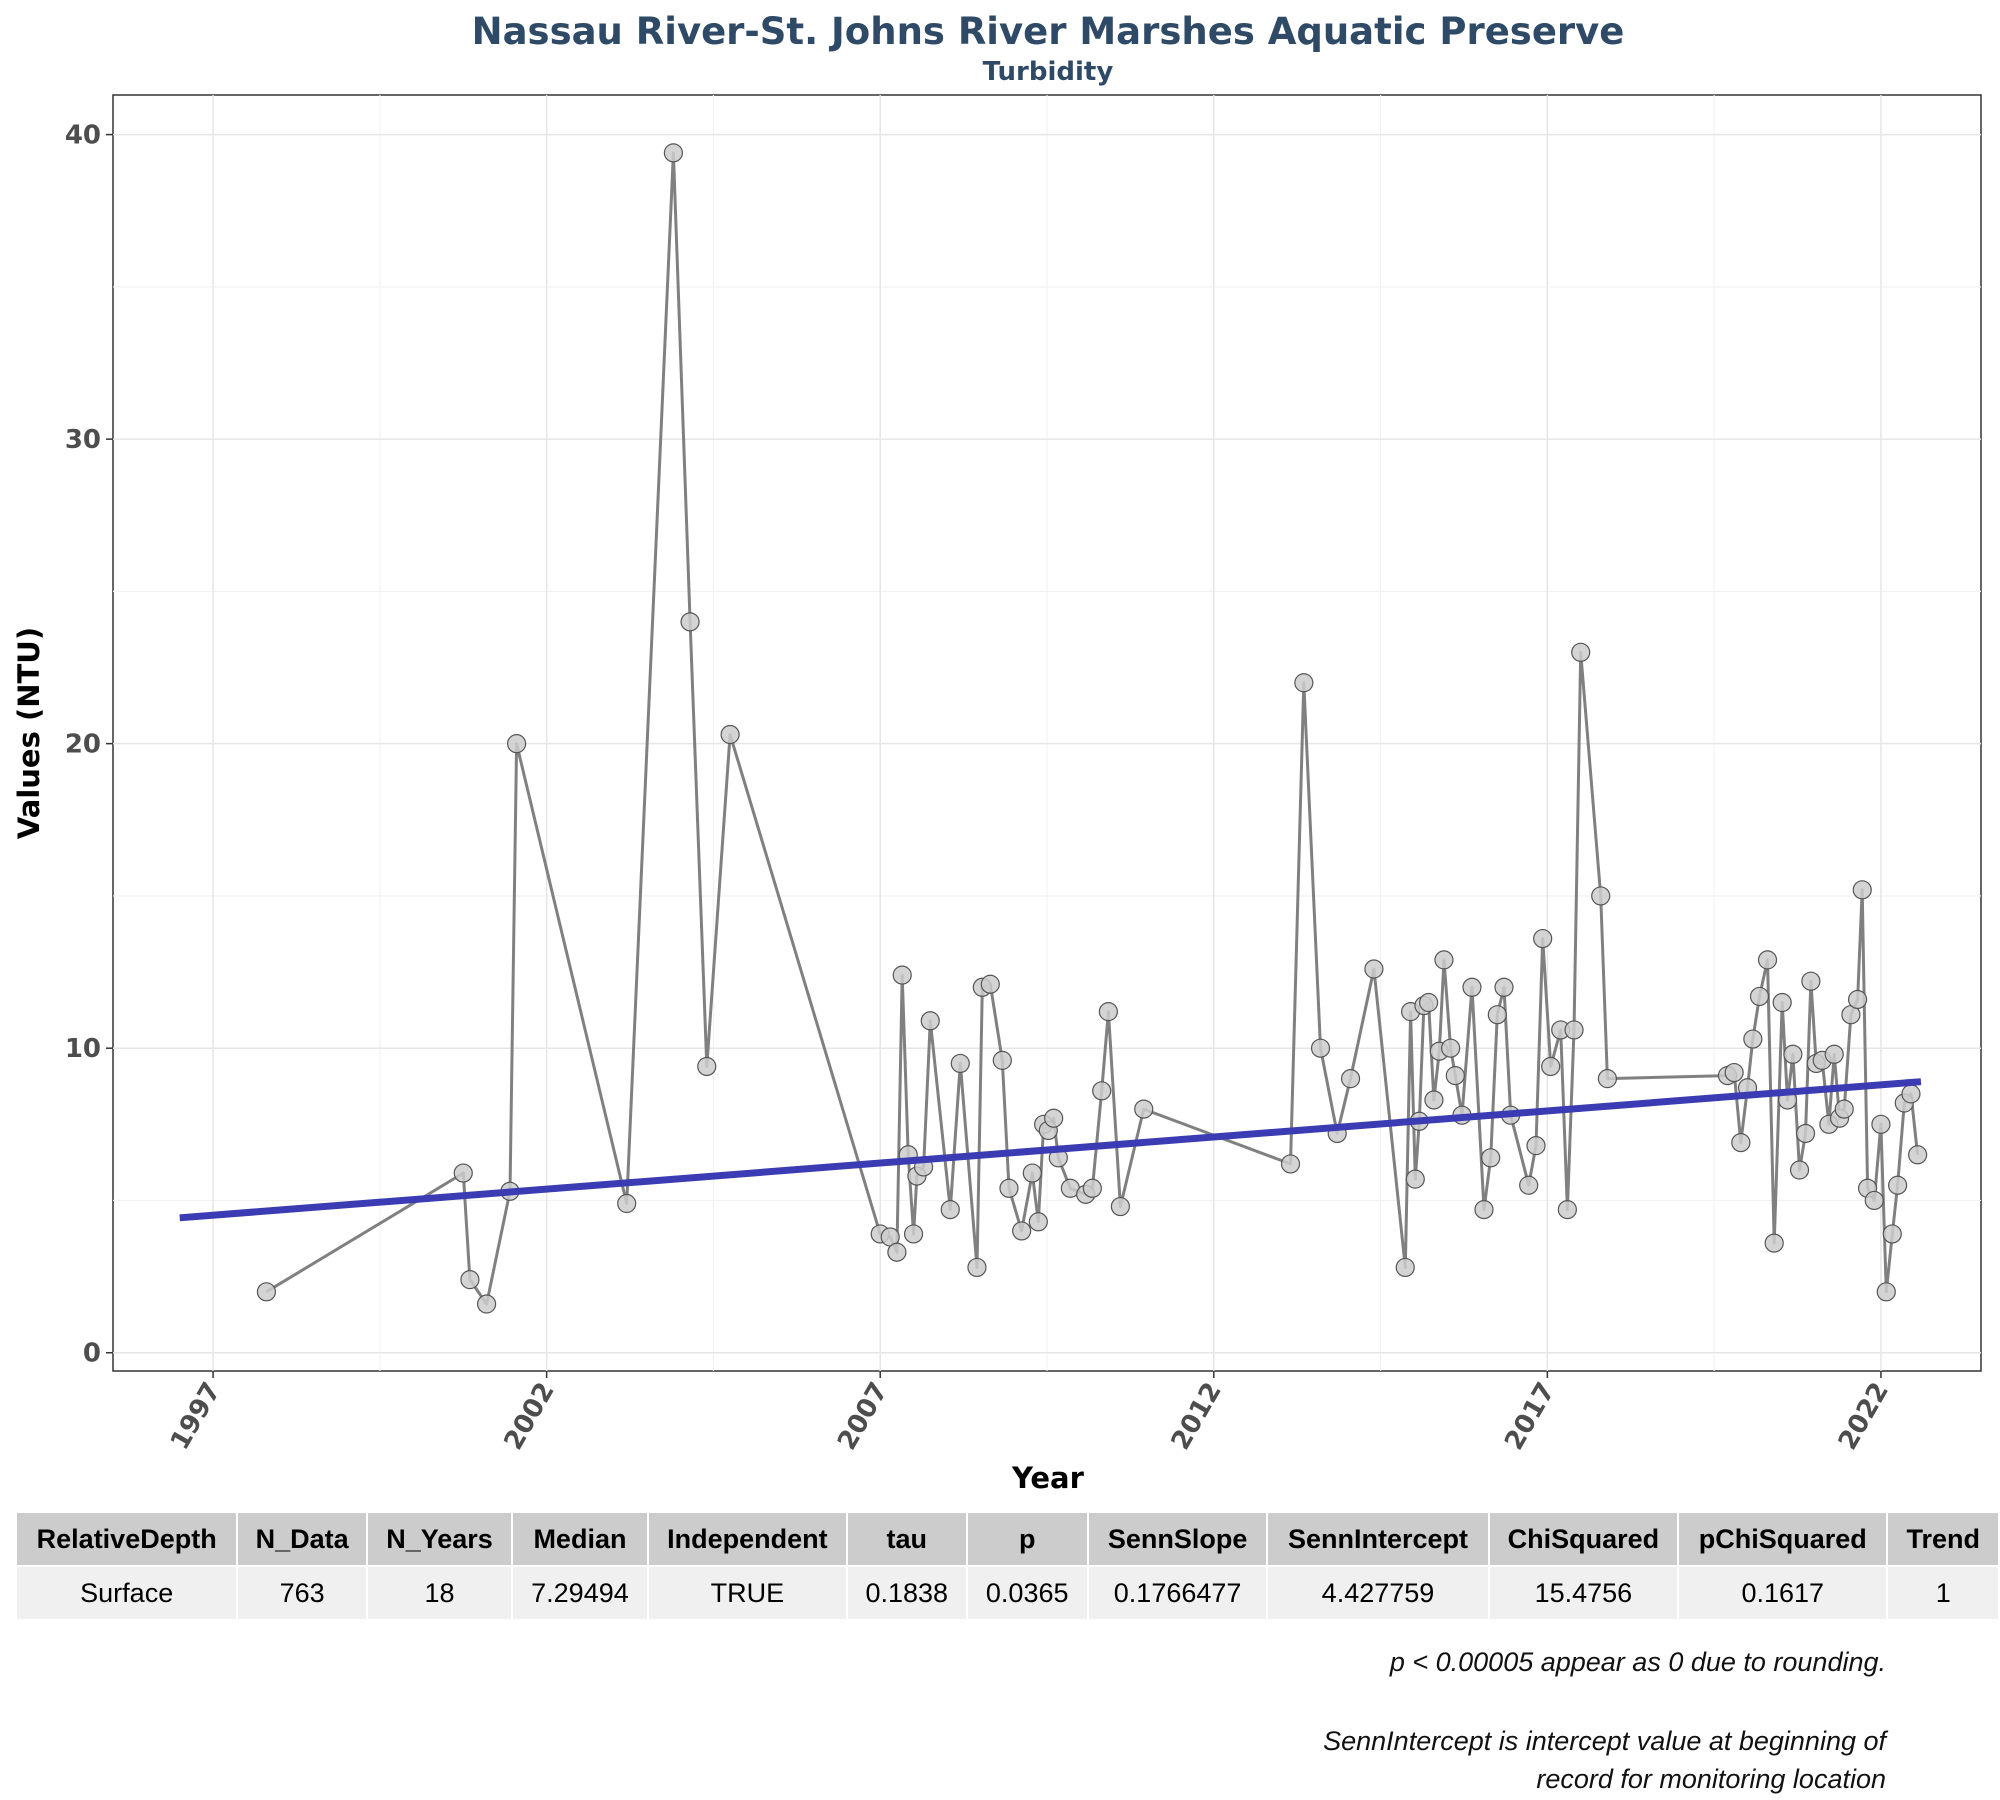  I want to click on stats-header-cell: Trend, so click(1943, 1539).